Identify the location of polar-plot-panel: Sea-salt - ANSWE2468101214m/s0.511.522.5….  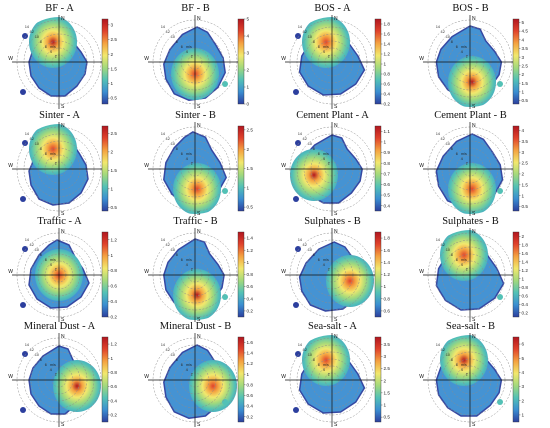
(343, 373).